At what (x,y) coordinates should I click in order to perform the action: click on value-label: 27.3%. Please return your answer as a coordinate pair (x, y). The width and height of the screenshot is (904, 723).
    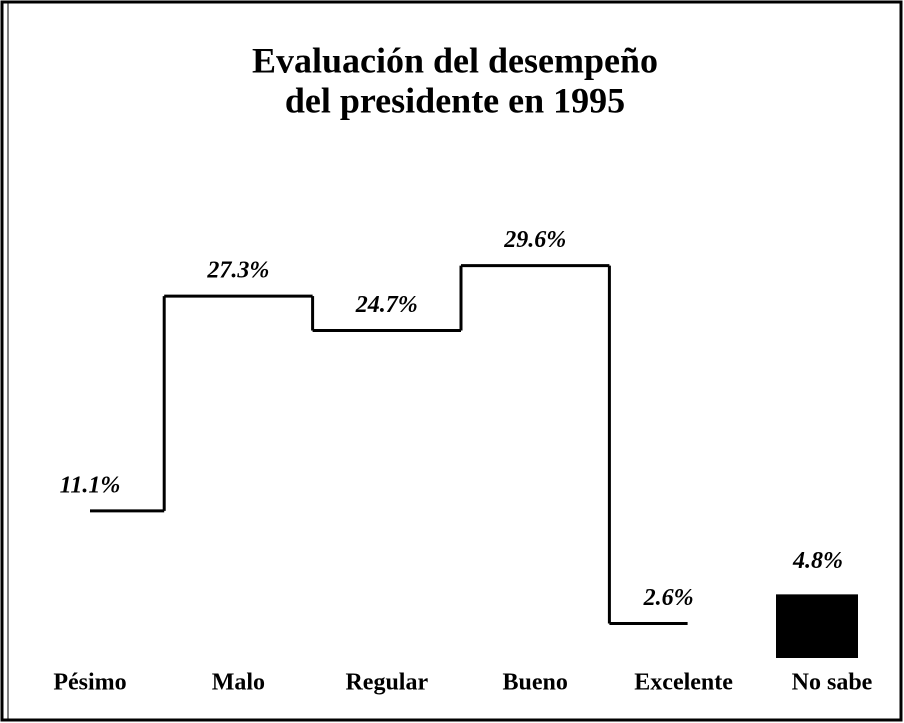
    Looking at the image, I should click on (237, 271).